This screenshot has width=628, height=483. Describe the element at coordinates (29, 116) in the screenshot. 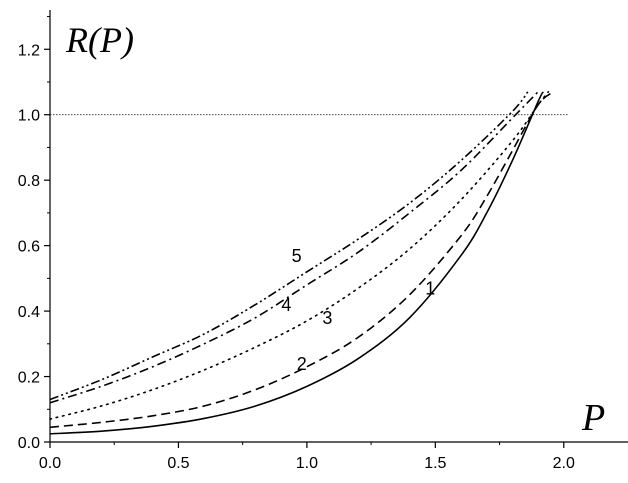

I see `y-tick-label: 1.0` at that location.